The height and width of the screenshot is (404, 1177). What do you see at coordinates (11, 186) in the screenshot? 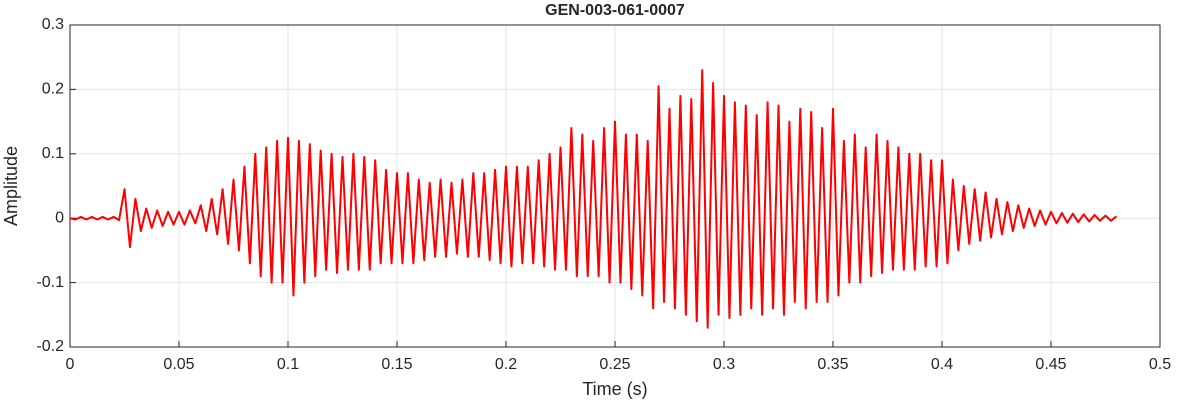
I see `y-axis-label: Amplitude` at bounding box center [11, 186].